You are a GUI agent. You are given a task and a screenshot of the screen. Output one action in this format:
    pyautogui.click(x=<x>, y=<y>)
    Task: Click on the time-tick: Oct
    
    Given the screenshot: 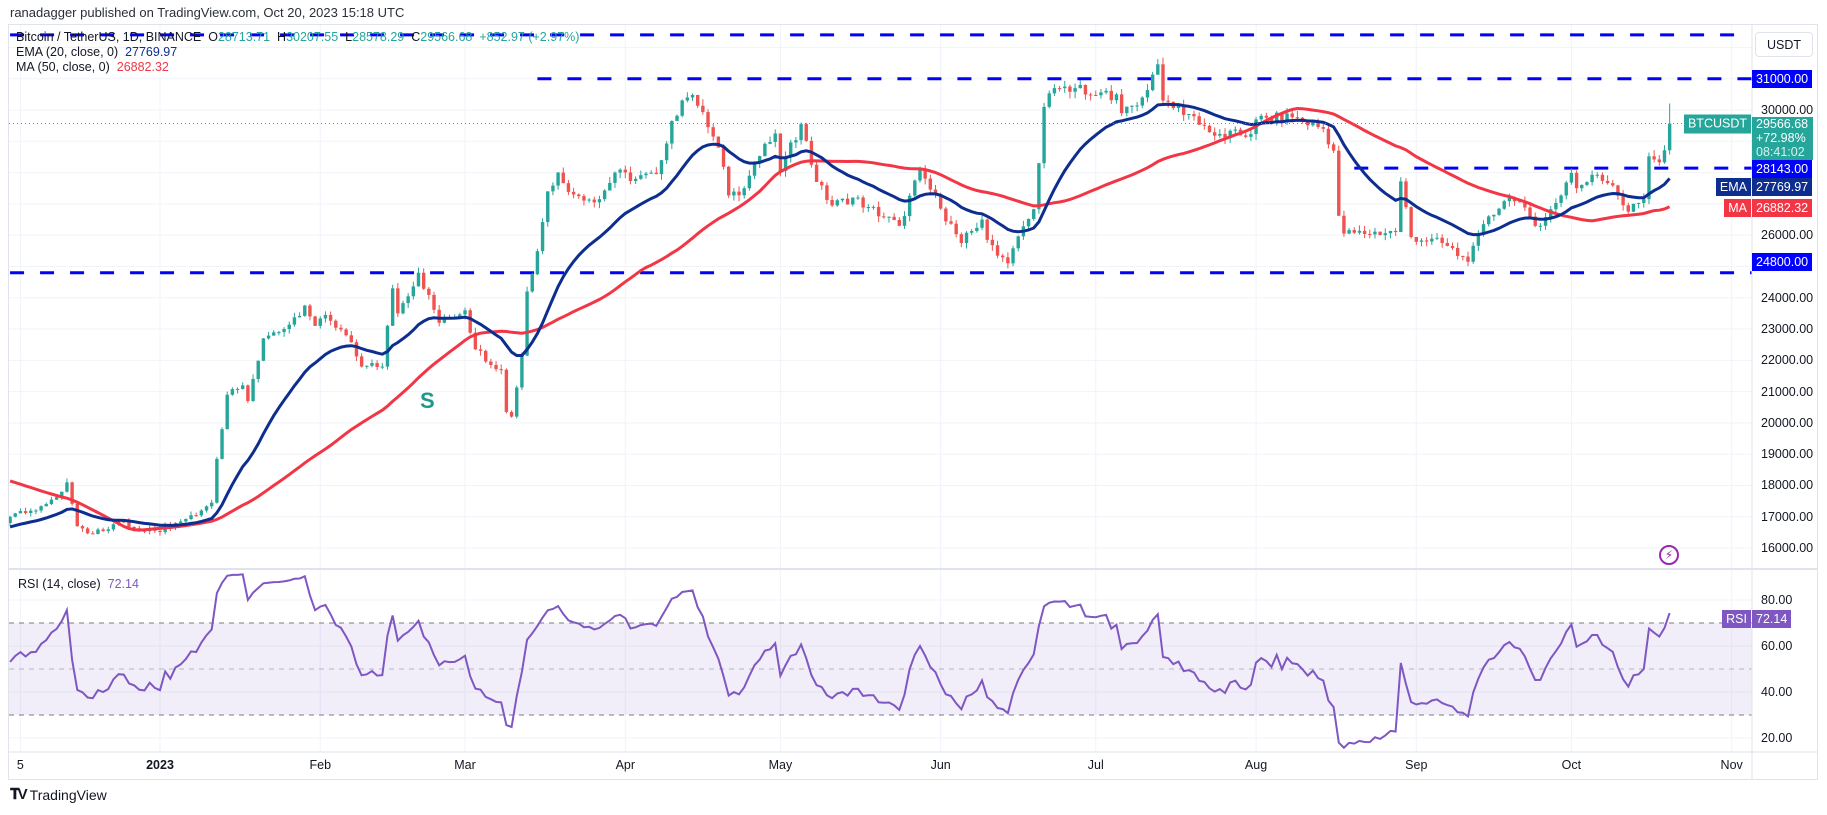 What is the action you would take?
    pyautogui.click(x=1571, y=765)
    